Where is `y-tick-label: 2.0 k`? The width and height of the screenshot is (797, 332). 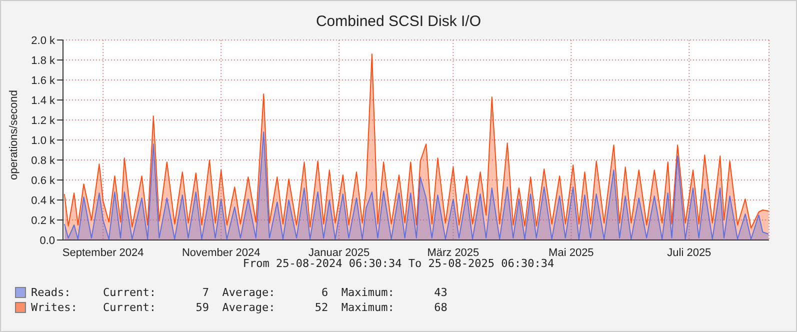
y-tick-label: 2.0 k is located at coordinates (43, 40).